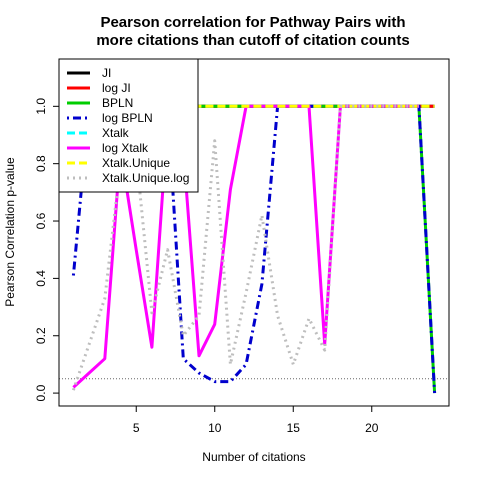  What do you see at coordinates (116, 88) in the screenshot?
I see `legend-label-1: log JI` at bounding box center [116, 88].